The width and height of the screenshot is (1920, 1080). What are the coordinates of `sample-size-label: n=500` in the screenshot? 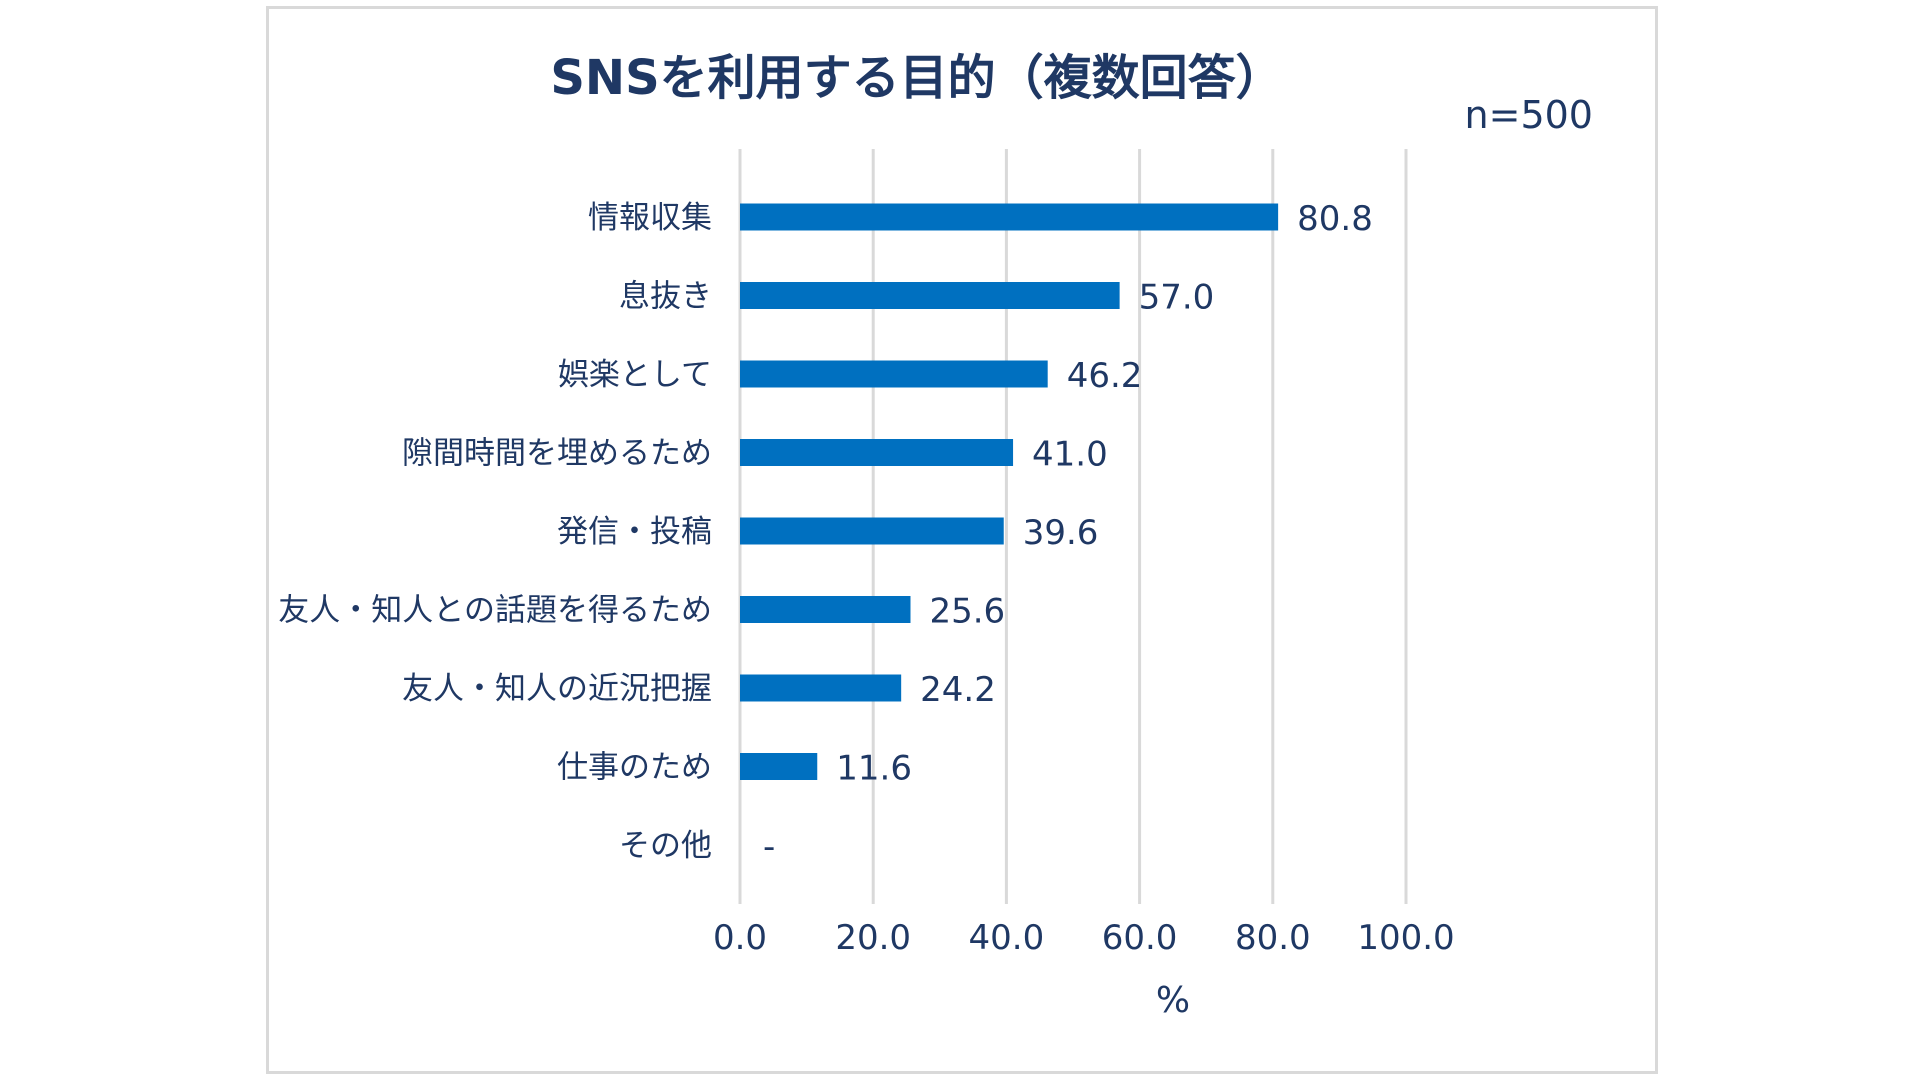 It's located at (1529, 115).